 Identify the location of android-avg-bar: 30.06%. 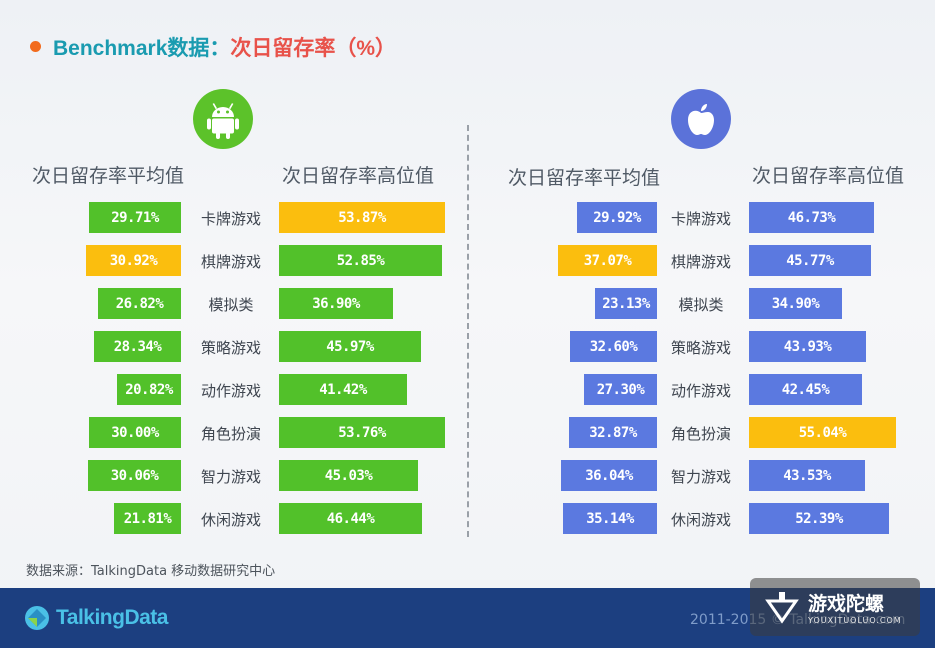
(134, 475).